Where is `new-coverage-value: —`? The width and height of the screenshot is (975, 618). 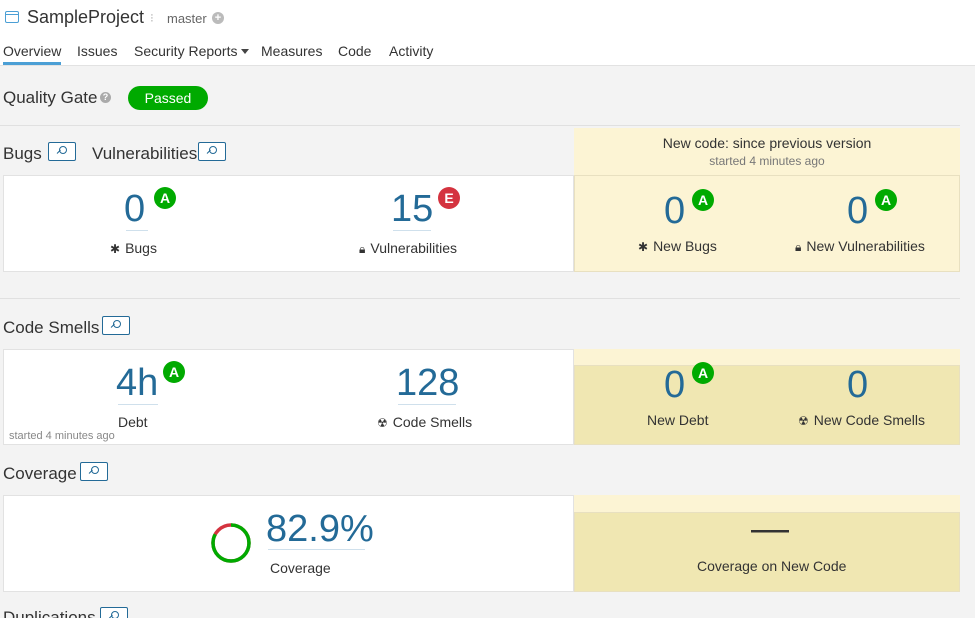 new-coverage-value: — is located at coordinates (770, 529).